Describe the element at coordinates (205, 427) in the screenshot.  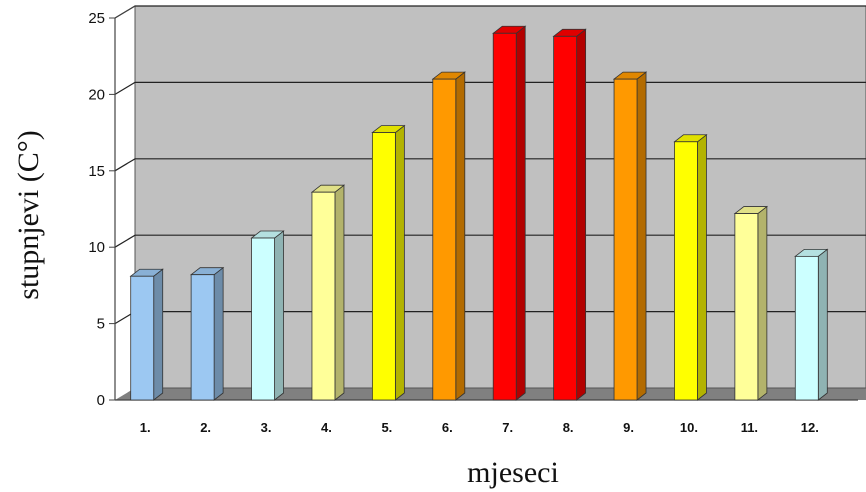
I see `x-tick-label: 2.` at that location.